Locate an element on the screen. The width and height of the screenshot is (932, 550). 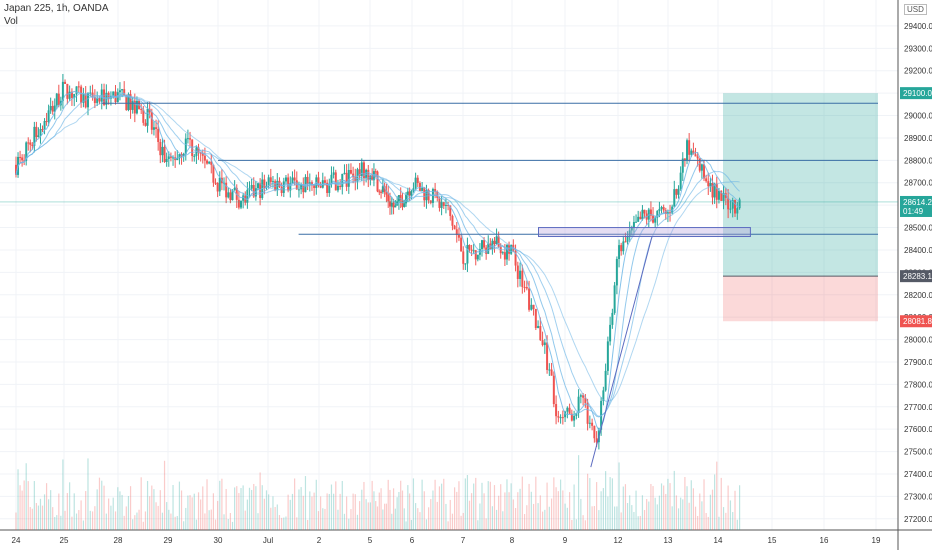
y-tick-label: 28200.0 is located at coordinates (918, 295).